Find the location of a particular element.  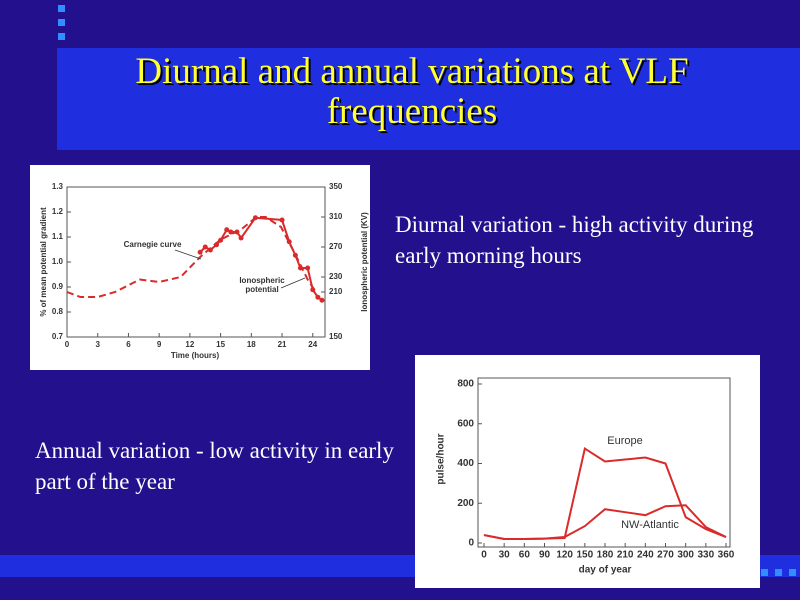

y-tick-label: 1.1 is located at coordinates (58, 236).